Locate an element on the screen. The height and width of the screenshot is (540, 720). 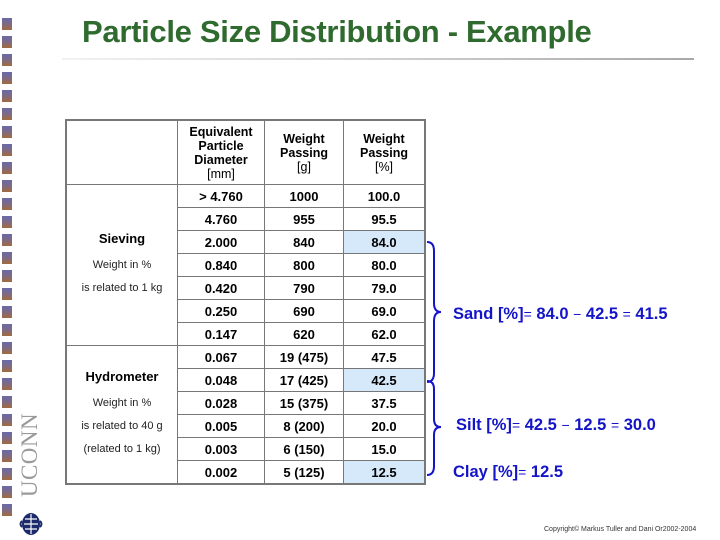
weight-g-cell: 8 (200) is located at coordinates (304, 426).